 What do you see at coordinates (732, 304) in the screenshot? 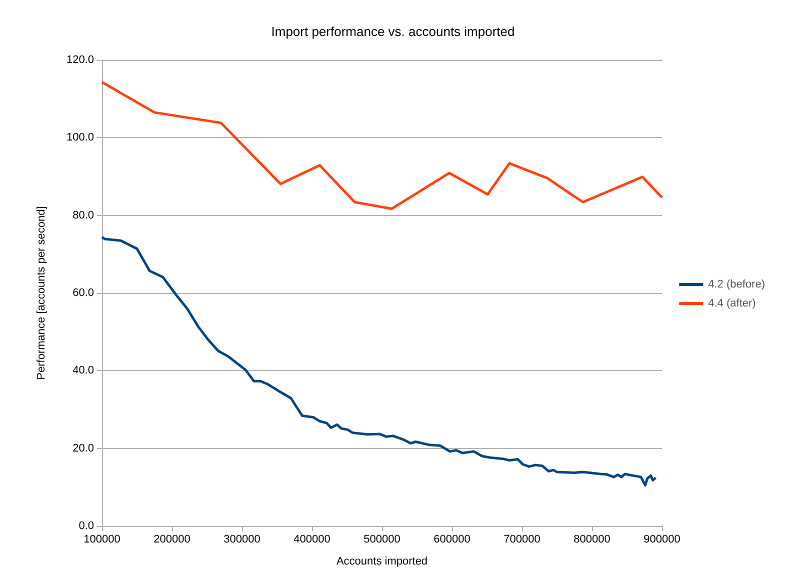
I see `legend-label: 4.4 (after)` at bounding box center [732, 304].